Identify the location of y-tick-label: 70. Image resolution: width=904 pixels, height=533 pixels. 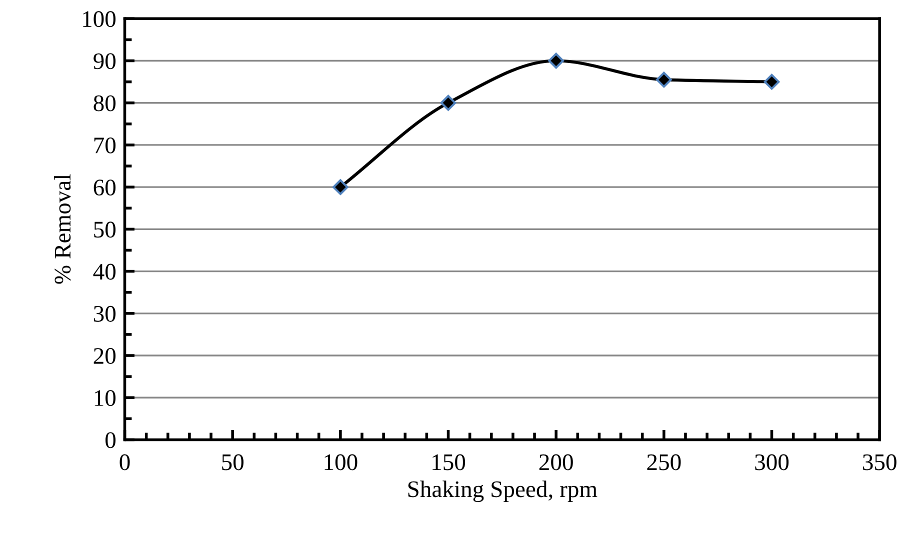
(105, 145).